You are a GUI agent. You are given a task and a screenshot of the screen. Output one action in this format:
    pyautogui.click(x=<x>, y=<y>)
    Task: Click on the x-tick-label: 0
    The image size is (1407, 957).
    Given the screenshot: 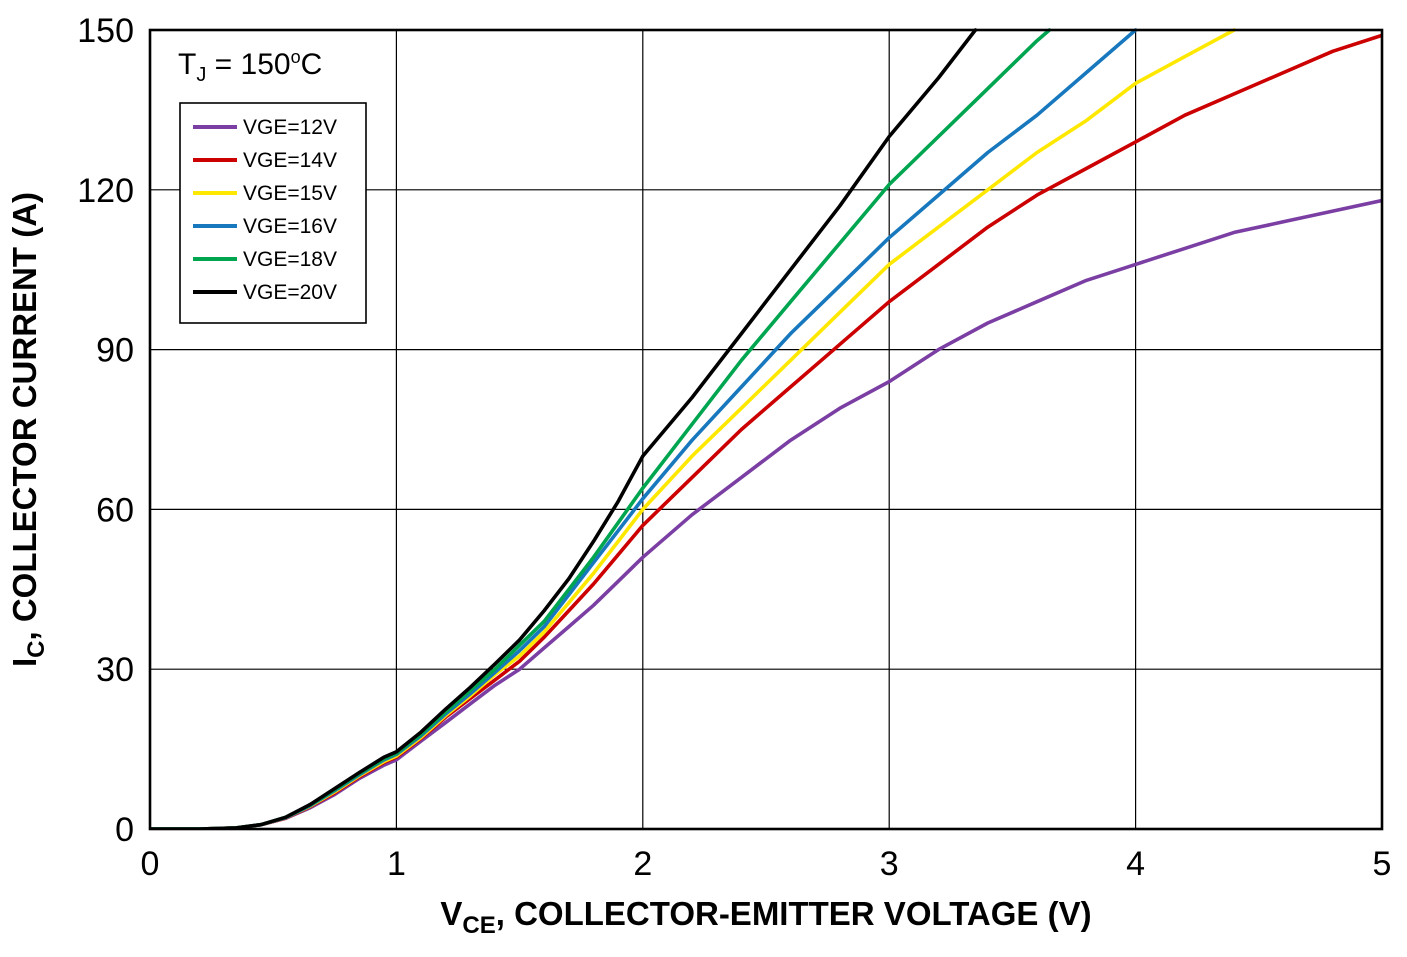 What is the action you would take?
    pyautogui.click(x=150, y=864)
    